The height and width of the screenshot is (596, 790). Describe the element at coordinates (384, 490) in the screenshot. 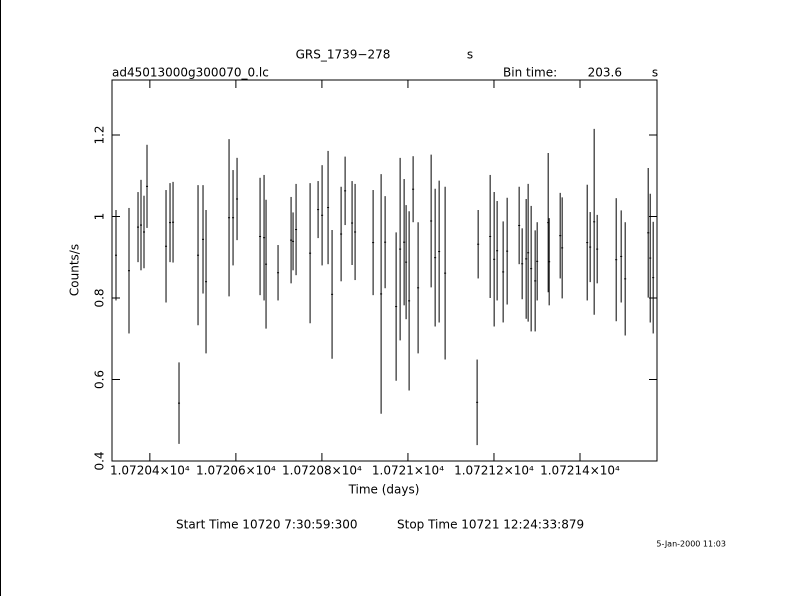

I see `x-axis-label: Time (days)` at that location.